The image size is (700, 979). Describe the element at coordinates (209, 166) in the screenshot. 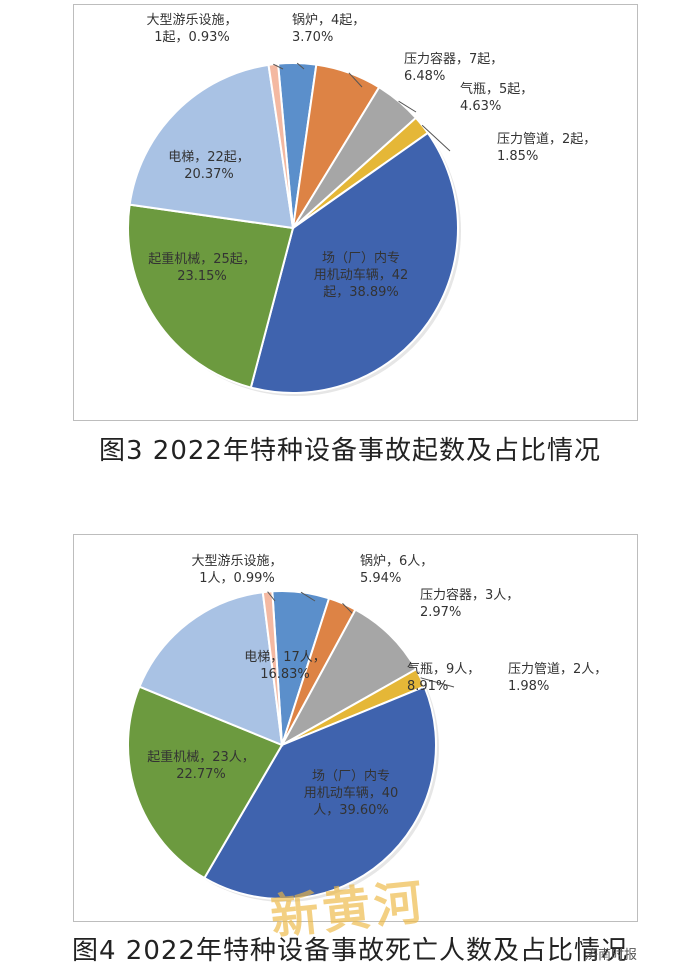

I see `data-label: 电梯，22起， 20.37%` at that location.